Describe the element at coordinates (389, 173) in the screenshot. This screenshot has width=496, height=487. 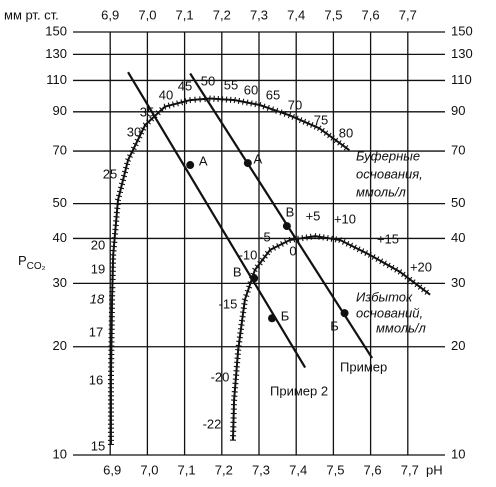
I see `curve-caption: основания,` at that location.